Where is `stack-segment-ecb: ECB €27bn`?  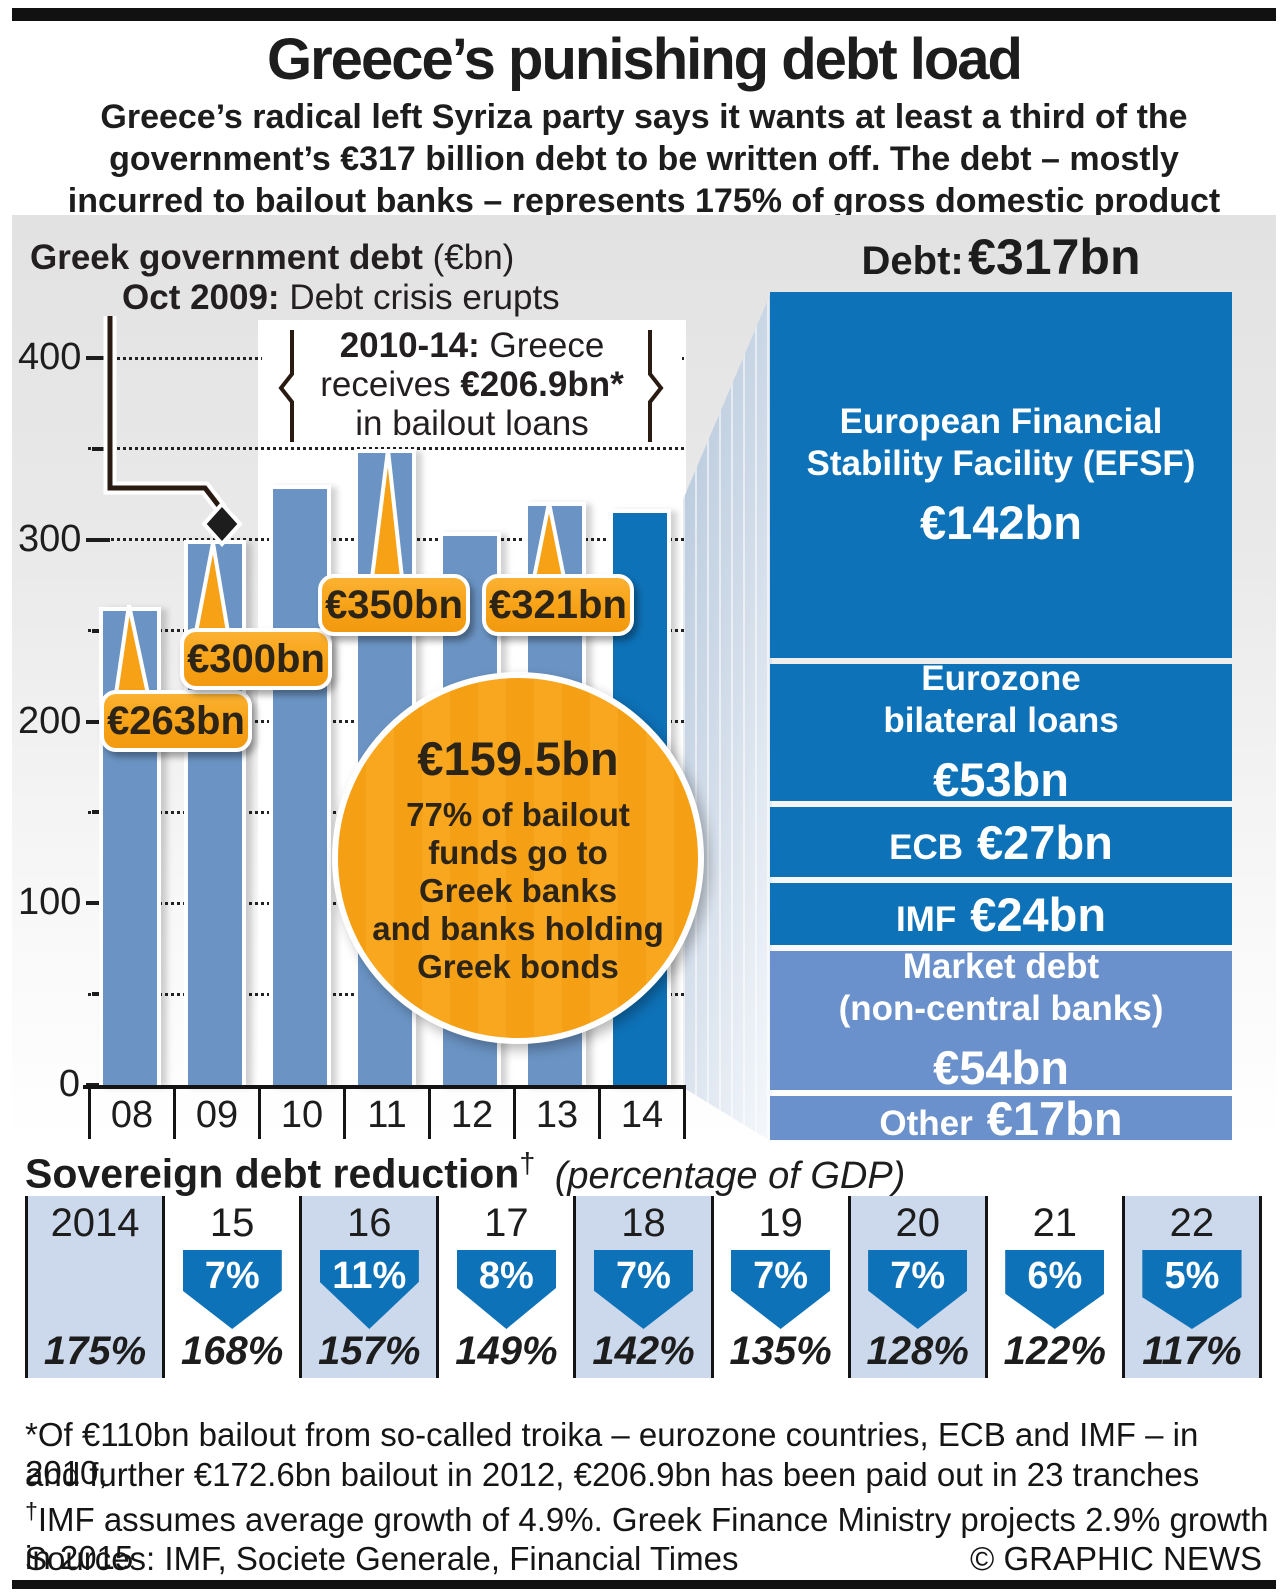 stack-segment-ecb: ECB €27bn is located at coordinates (1001, 842).